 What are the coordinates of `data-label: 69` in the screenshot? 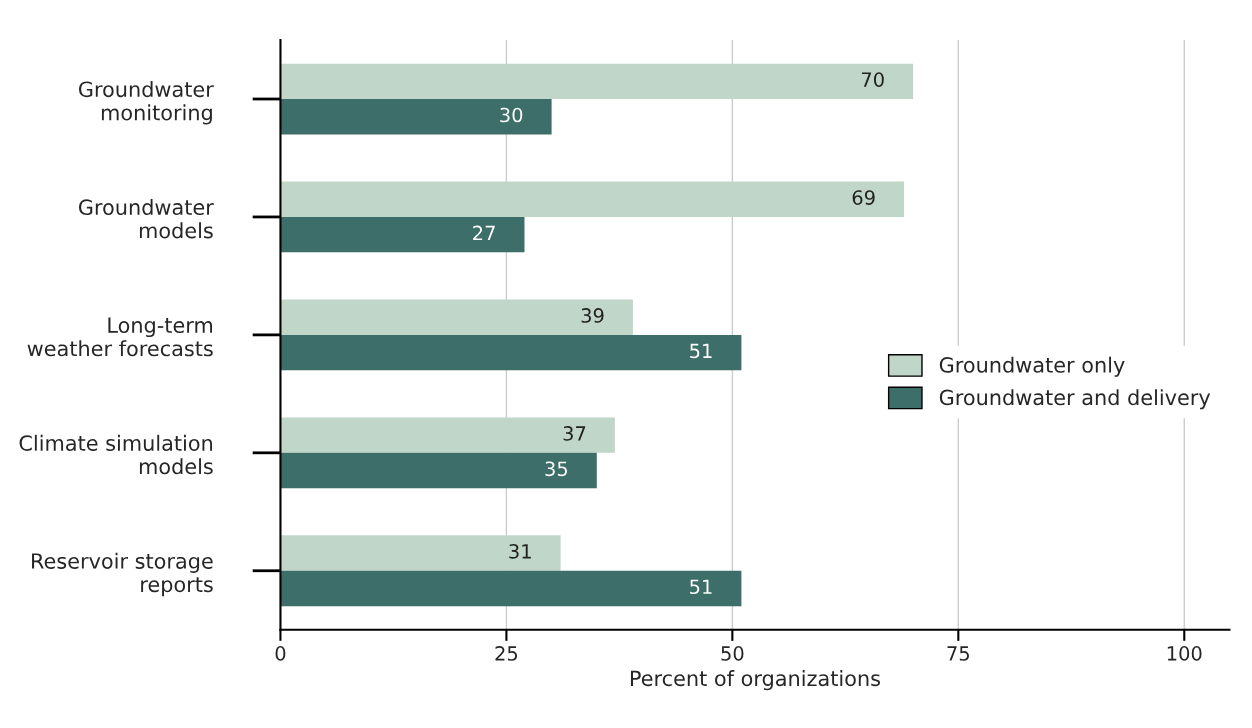 It's located at (863, 197).